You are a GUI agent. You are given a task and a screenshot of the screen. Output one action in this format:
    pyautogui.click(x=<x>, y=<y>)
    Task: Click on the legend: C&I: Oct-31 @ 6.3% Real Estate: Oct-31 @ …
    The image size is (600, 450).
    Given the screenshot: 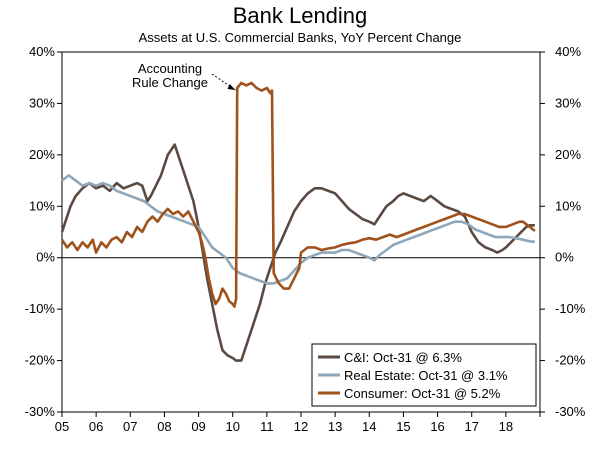 What is the action you would take?
    pyautogui.click(x=424, y=375)
    